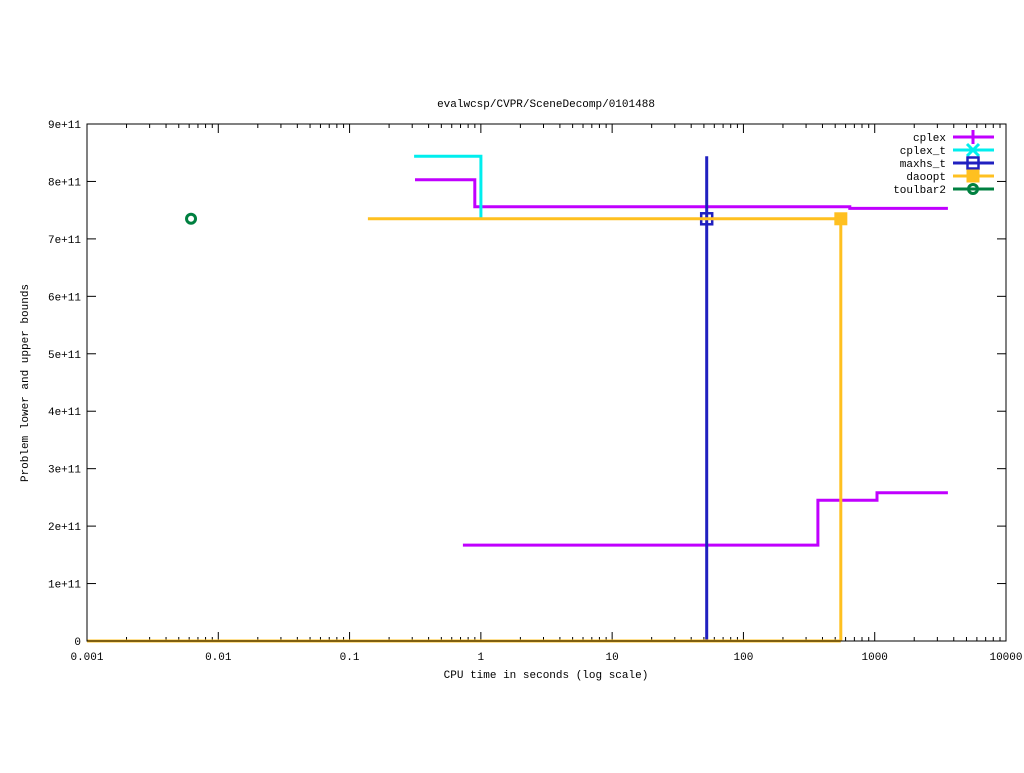 The image size is (1024, 773). Describe the element at coordinates (218, 658) in the screenshot. I see `x-tick-label: 0.01` at that location.